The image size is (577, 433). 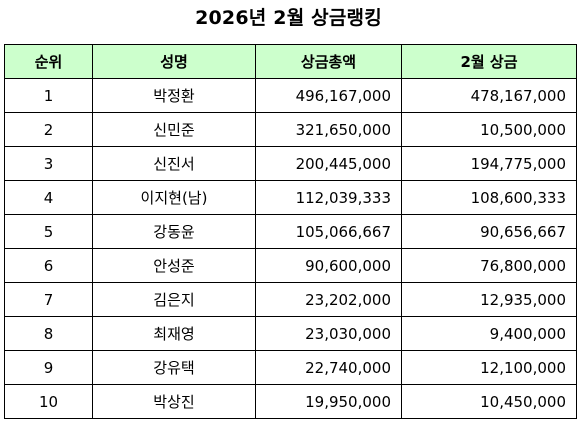 What do you see at coordinates (489, 129) in the screenshot?
I see `february-prize-cell: 10,500,000` at bounding box center [489, 129].